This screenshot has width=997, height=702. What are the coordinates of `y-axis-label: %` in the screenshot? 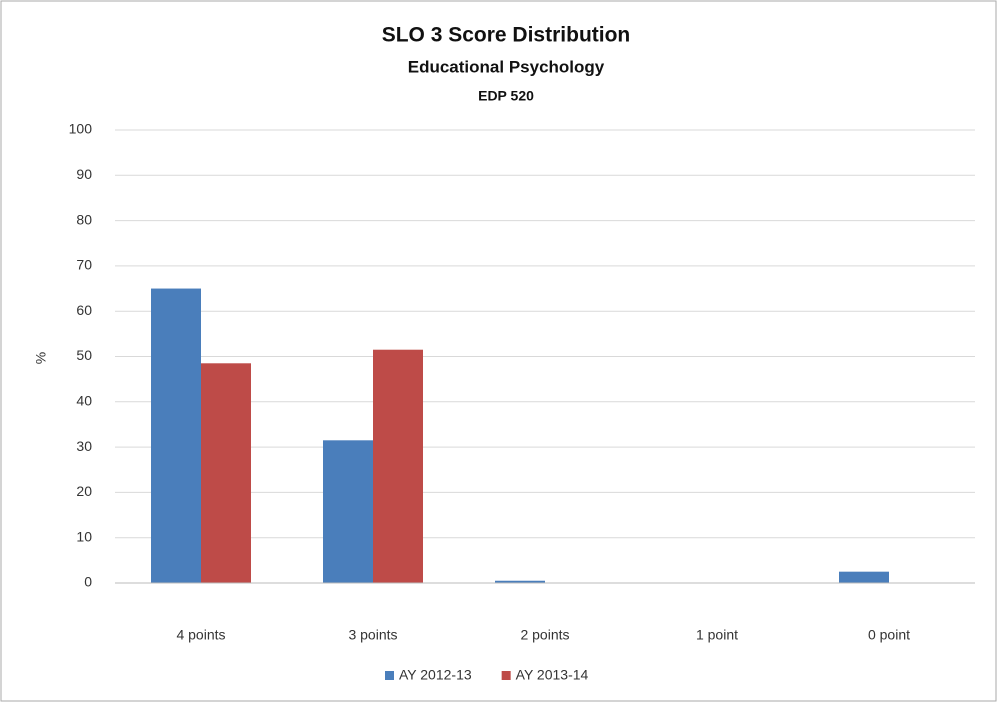 It's located at (41, 358).